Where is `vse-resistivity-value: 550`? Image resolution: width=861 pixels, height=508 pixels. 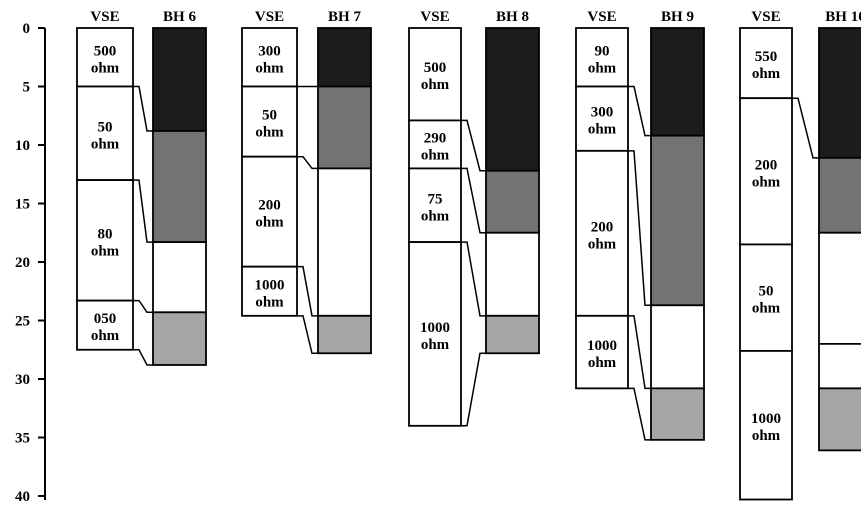 vse-resistivity-value: 550 is located at coordinates (766, 57).